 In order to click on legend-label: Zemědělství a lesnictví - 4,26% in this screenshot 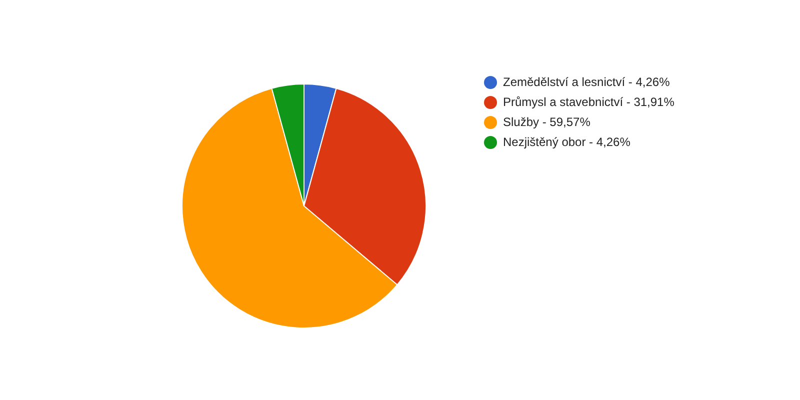, I will do `click(587, 82)`.